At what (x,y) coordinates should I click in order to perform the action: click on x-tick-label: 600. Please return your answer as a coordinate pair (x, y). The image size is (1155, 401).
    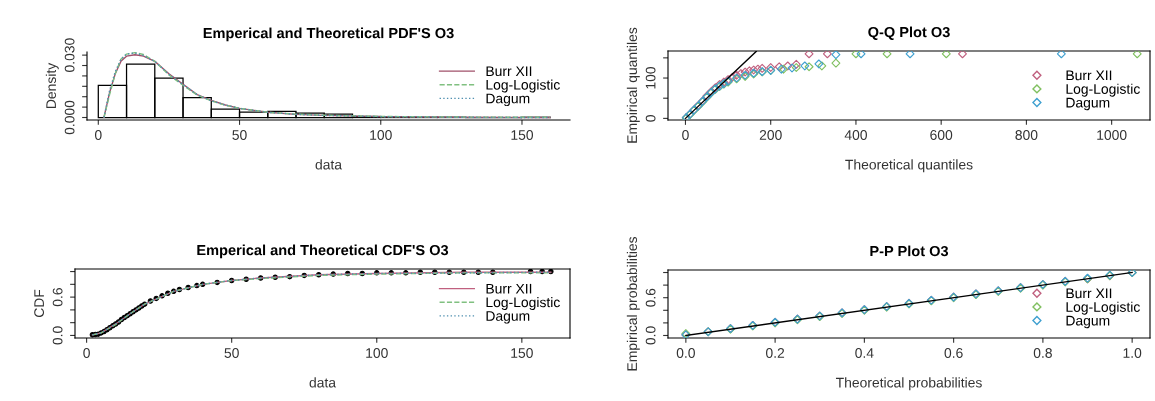
    Looking at the image, I should click on (941, 135).